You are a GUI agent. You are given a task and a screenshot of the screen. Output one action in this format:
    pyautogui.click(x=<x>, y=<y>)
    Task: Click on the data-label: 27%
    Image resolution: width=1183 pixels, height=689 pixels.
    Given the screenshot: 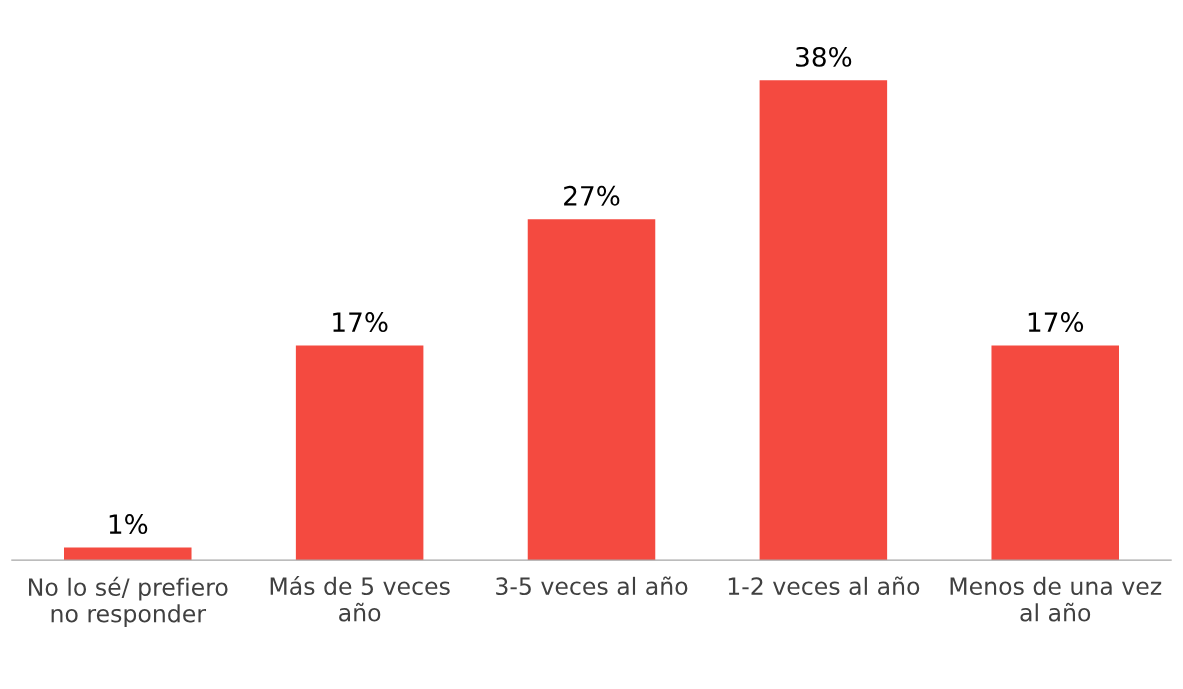 What is the action you would take?
    pyautogui.click(x=592, y=195)
    